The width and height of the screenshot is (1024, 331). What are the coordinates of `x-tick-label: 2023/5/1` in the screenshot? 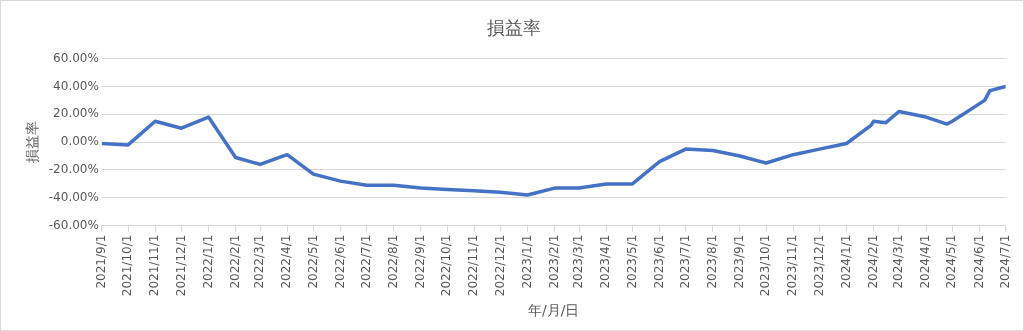 It's located at (631, 261).